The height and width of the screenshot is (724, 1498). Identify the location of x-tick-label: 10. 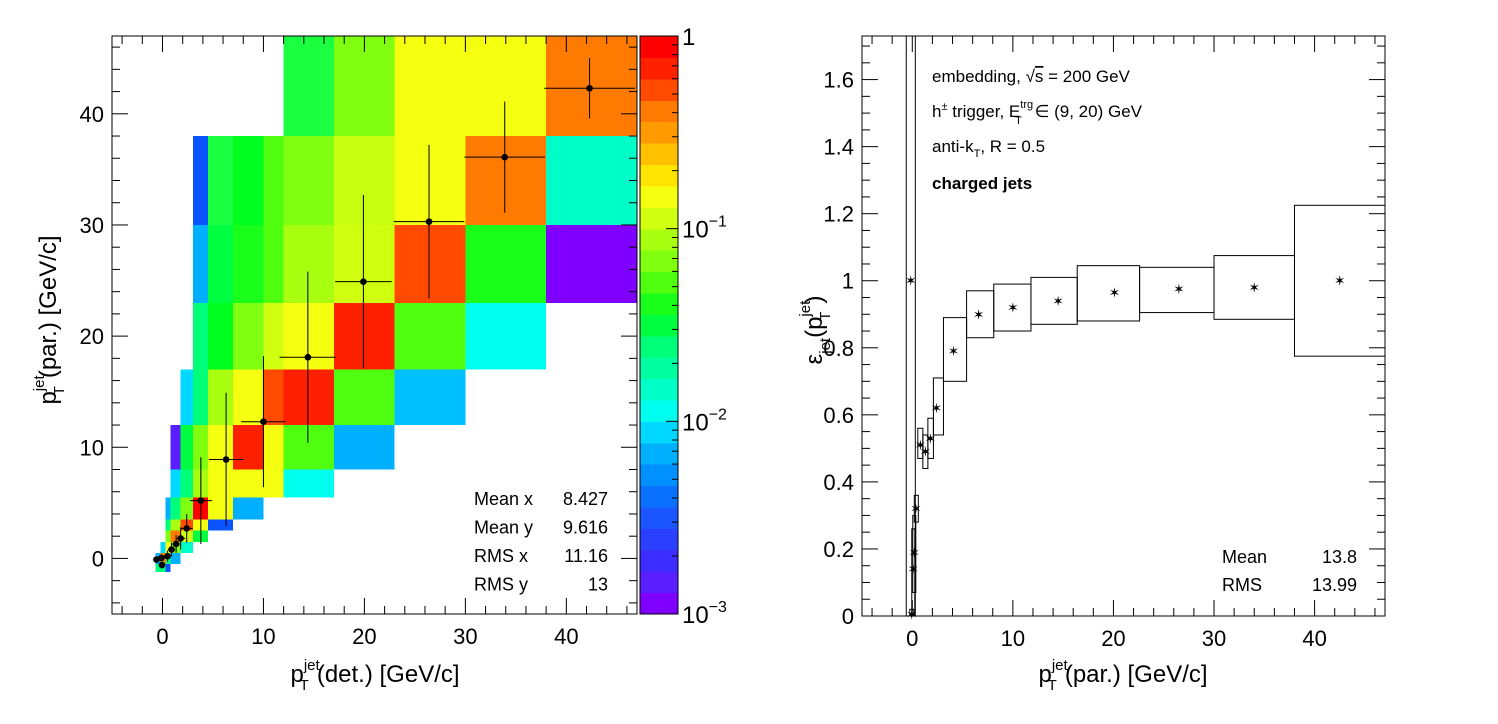
(1013, 638).